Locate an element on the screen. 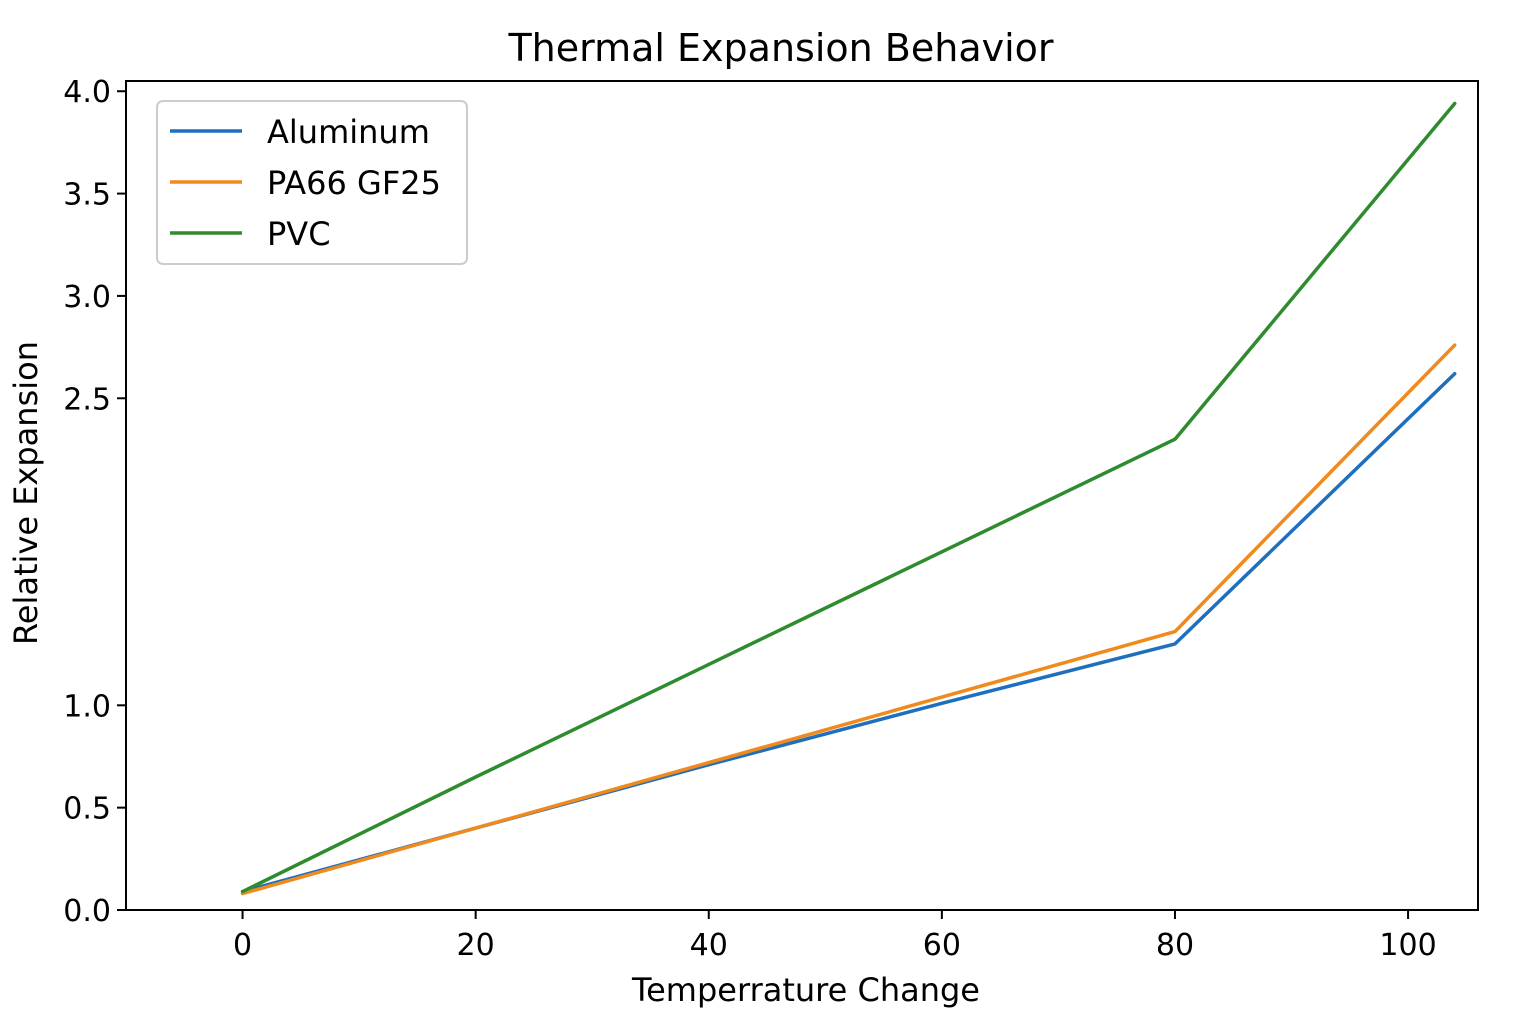 The image size is (1536, 1024). y-tick-label: 0.5 is located at coordinates (87, 809).